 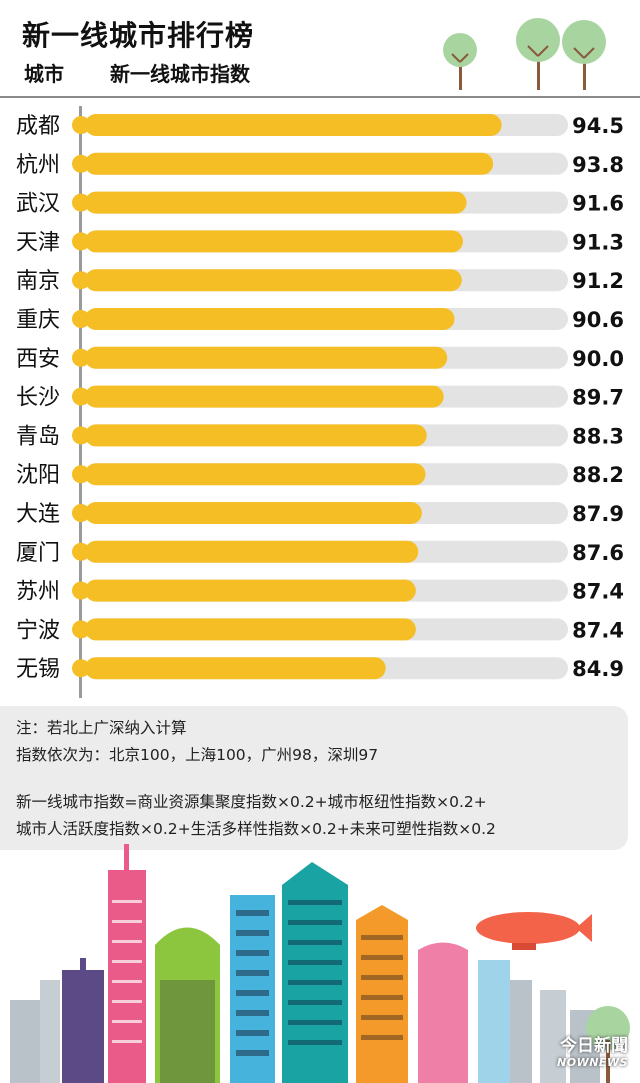 I want to click on category-label: 武汉, so click(x=38, y=204).